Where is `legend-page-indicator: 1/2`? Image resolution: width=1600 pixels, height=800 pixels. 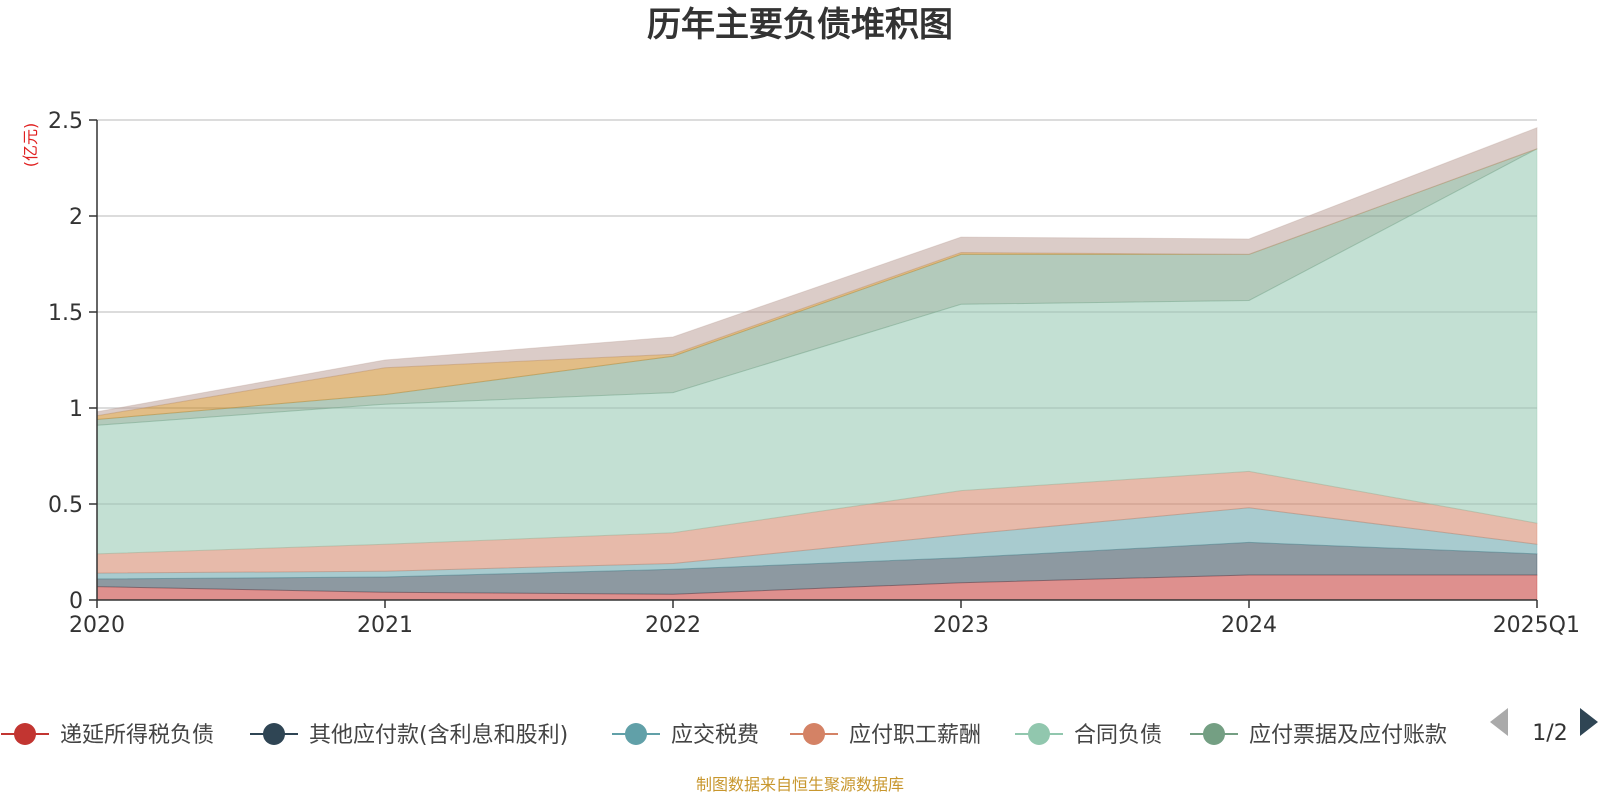
legend-page-indicator: 1/2 is located at coordinates (1549, 733).